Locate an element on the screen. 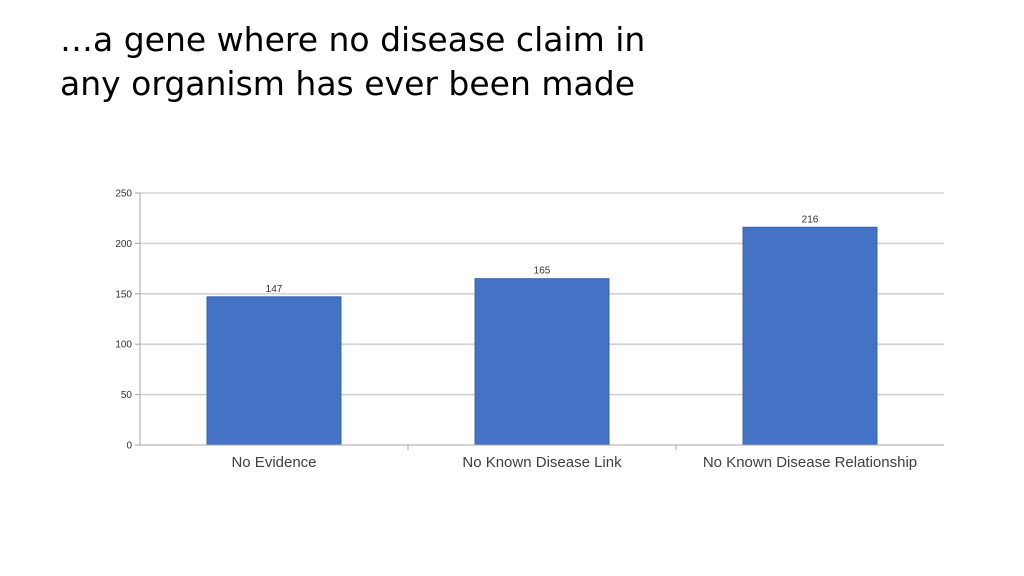  data-label: 216 is located at coordinates (810, 219).